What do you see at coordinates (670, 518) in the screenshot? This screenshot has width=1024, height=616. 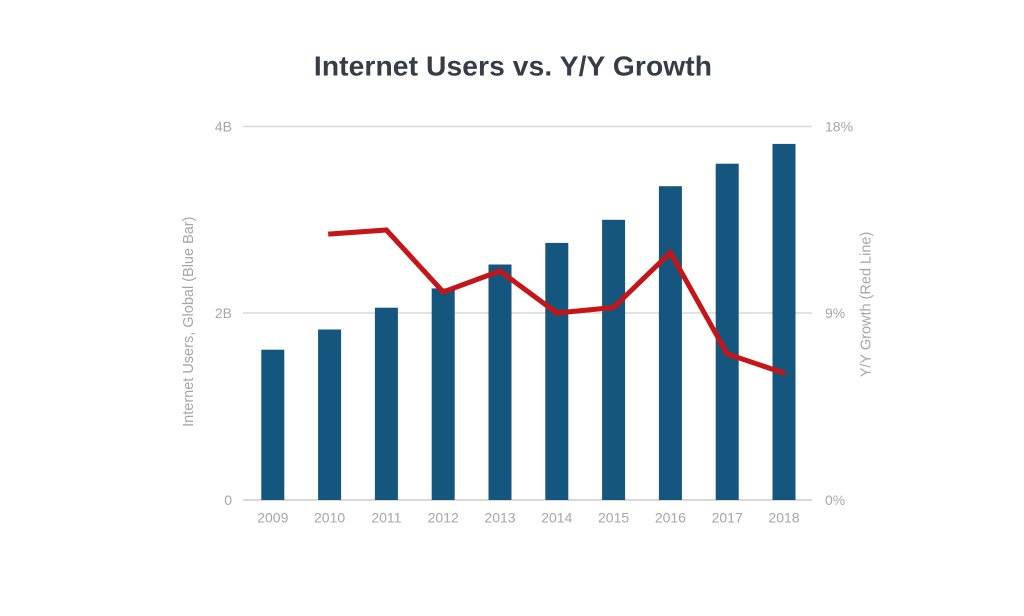 I see `svg-text: 2016` at bounding box center [670, 518].